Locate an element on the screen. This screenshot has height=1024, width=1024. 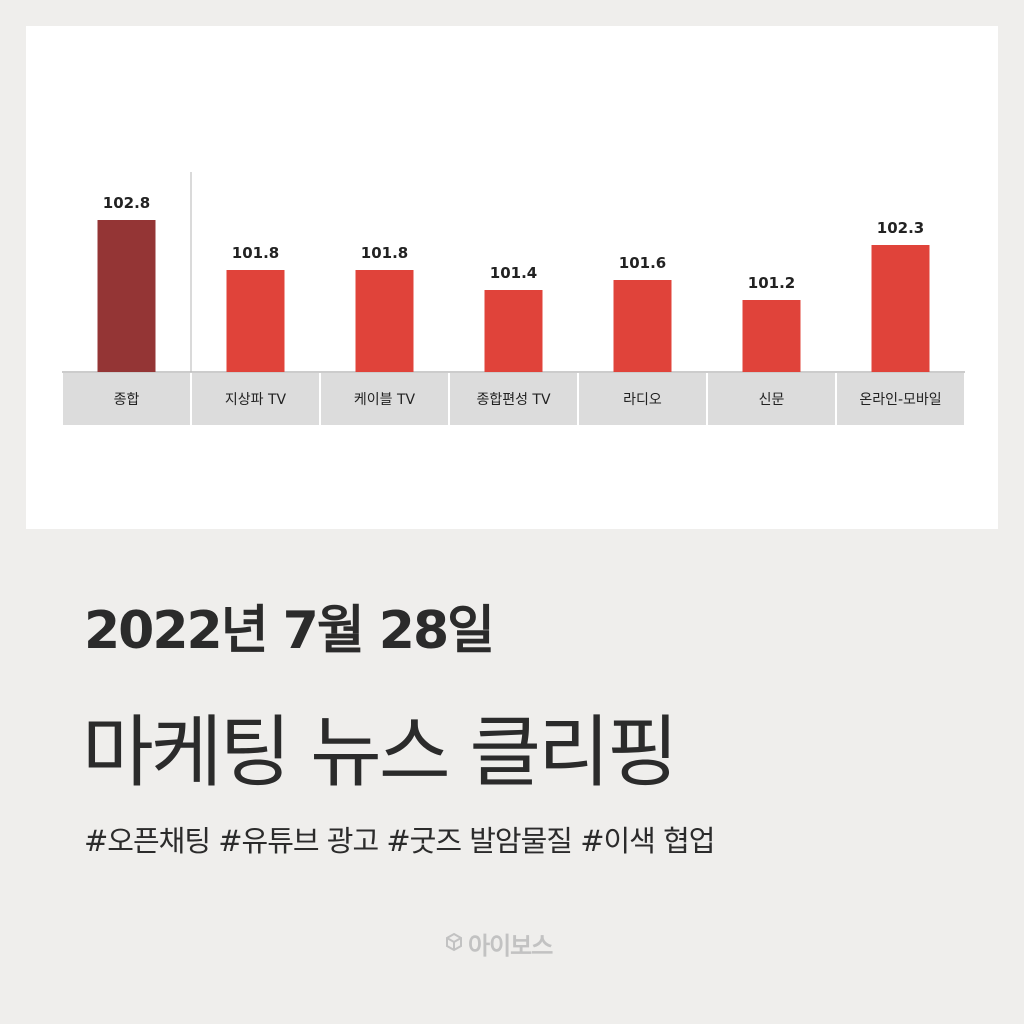
category-label: 종합 is located at coordinates (127, 400).